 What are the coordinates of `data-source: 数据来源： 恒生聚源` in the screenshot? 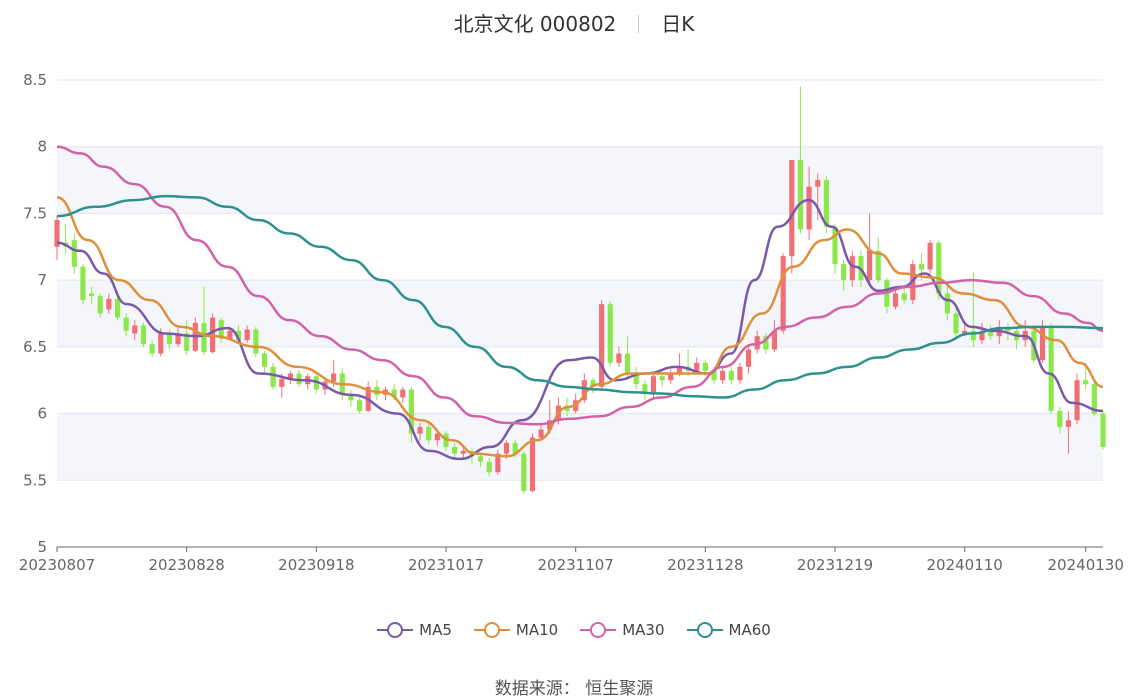 It's located at (574, 686).